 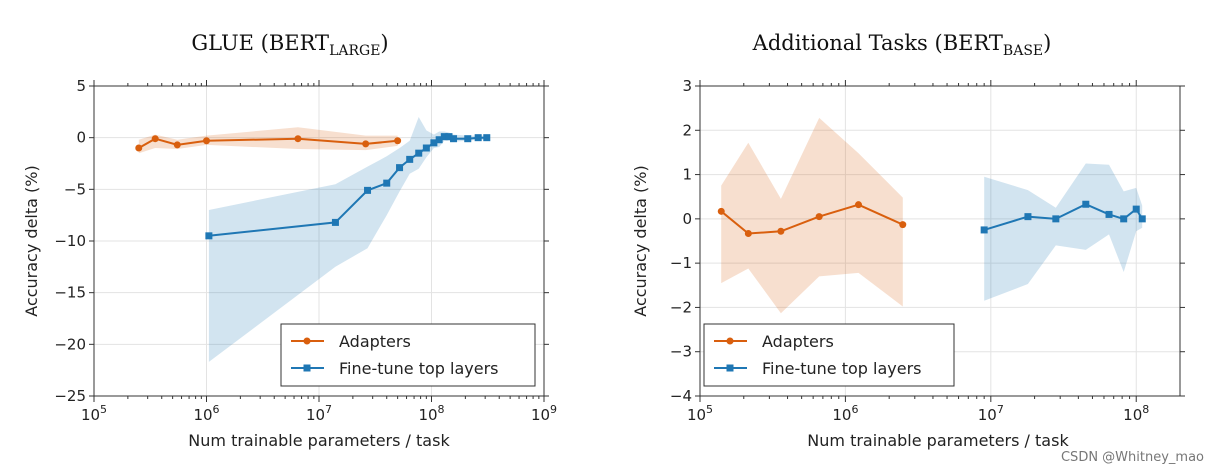 I want to click on chart-additional-title: Additional Tasks (BERTBASE), so click(x=902, y=45).